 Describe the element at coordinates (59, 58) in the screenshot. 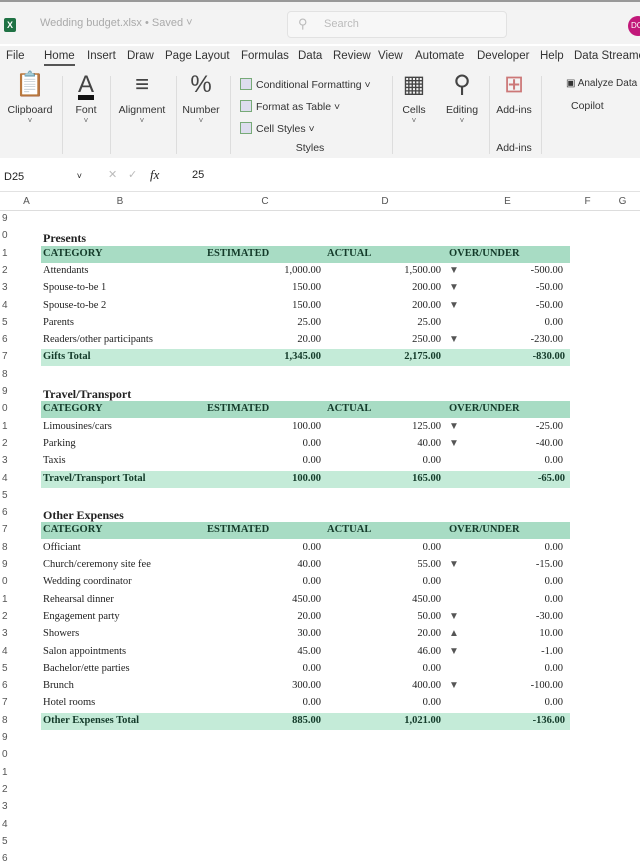

I see `tab-home: Home` at that location.